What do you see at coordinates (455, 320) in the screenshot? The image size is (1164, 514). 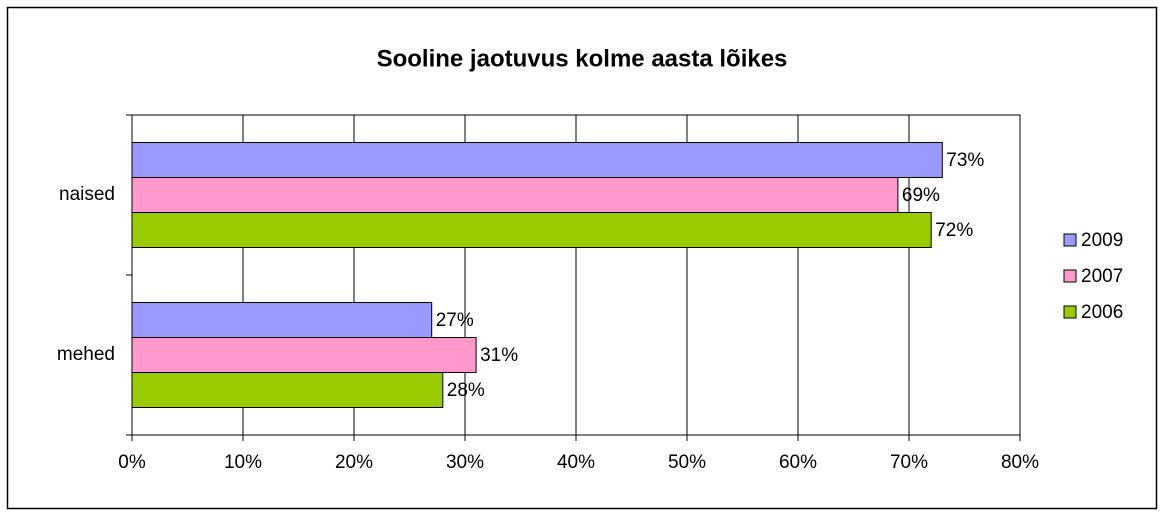 I see `value-label: 27%` at bounding box center [455, 320].